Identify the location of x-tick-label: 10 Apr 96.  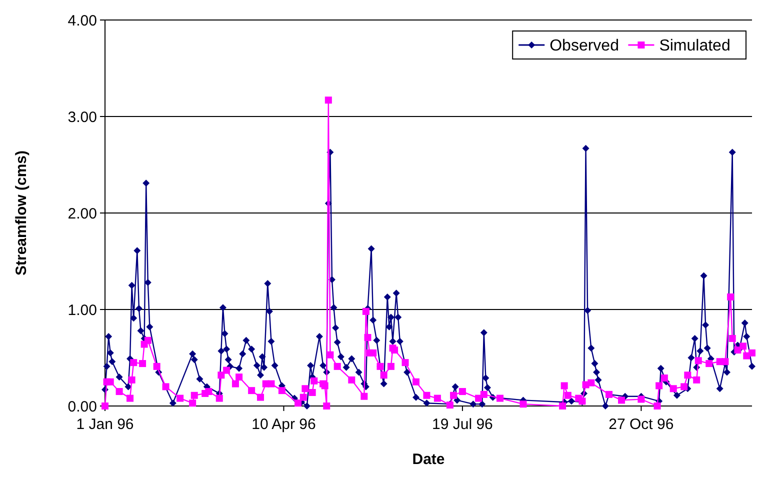
(284, 424).